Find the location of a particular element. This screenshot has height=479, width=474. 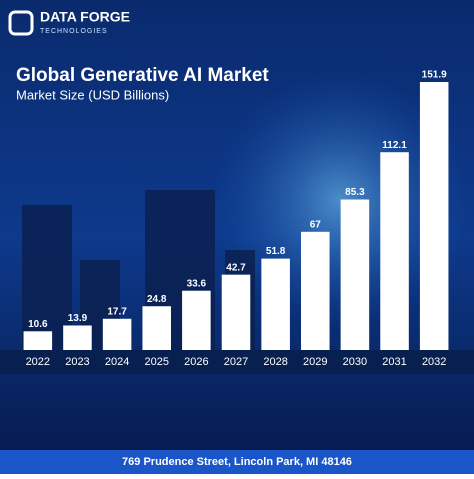

value-label: 42.7 is located at coordinates (236, 267).